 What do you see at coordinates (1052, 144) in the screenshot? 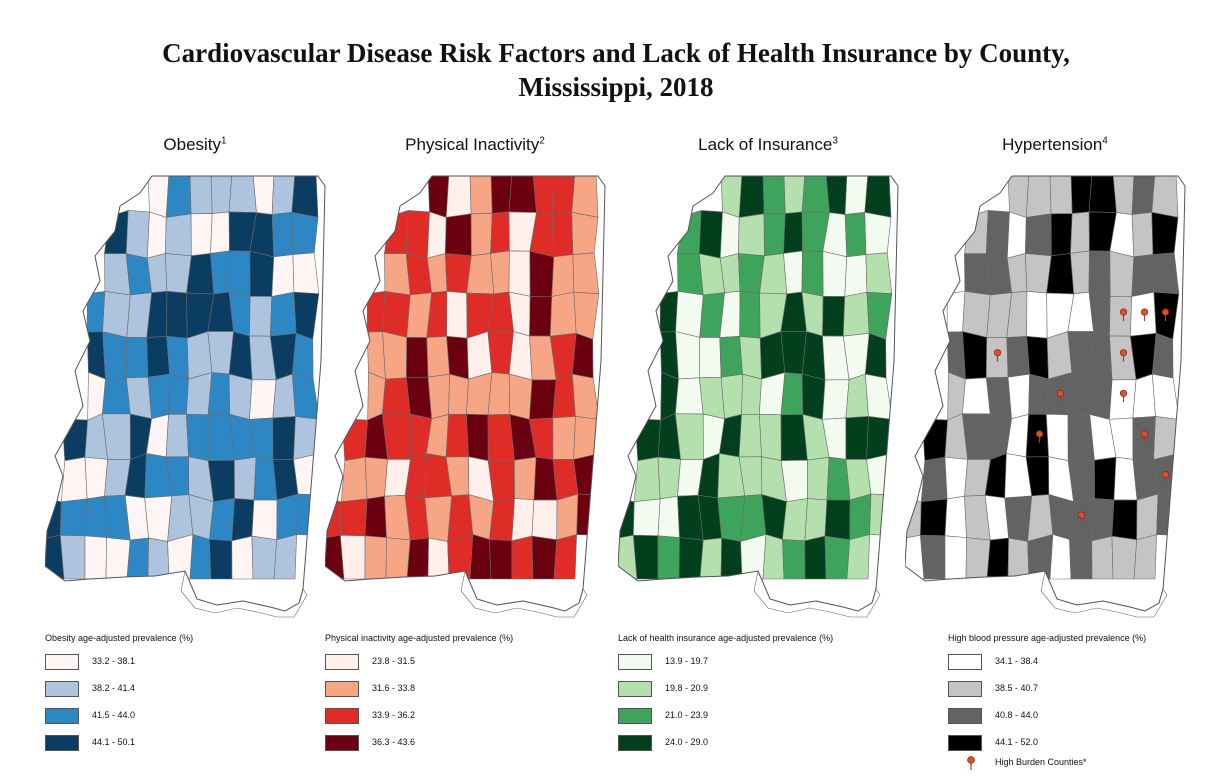
I see `panel-title-text: Hypertension` at bounding box center [1052, 144].